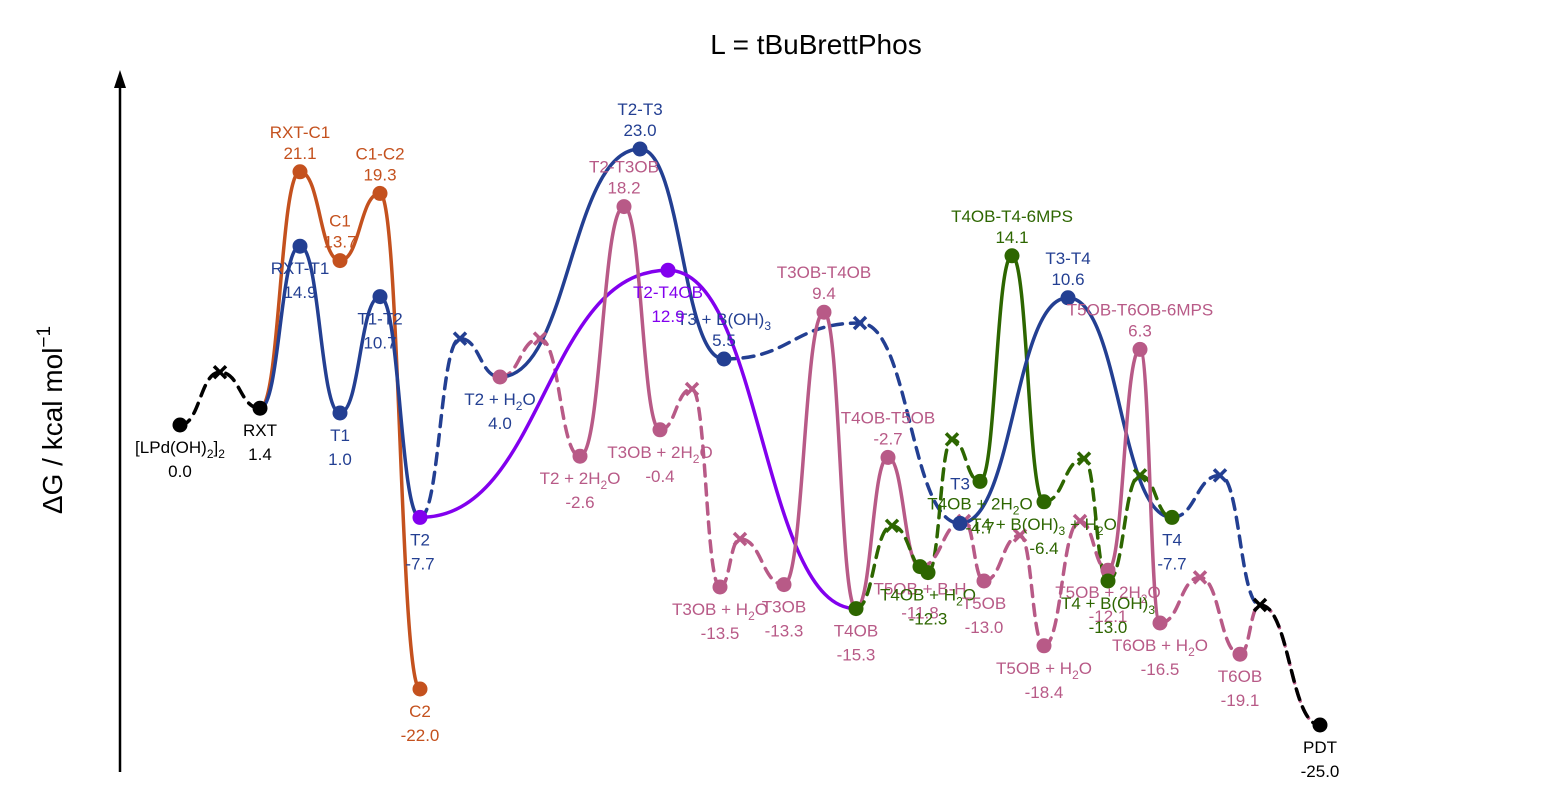  Describe the element at coordinates (379, 319) in the screenshot. I see `label-text: T1-T2` at that location.